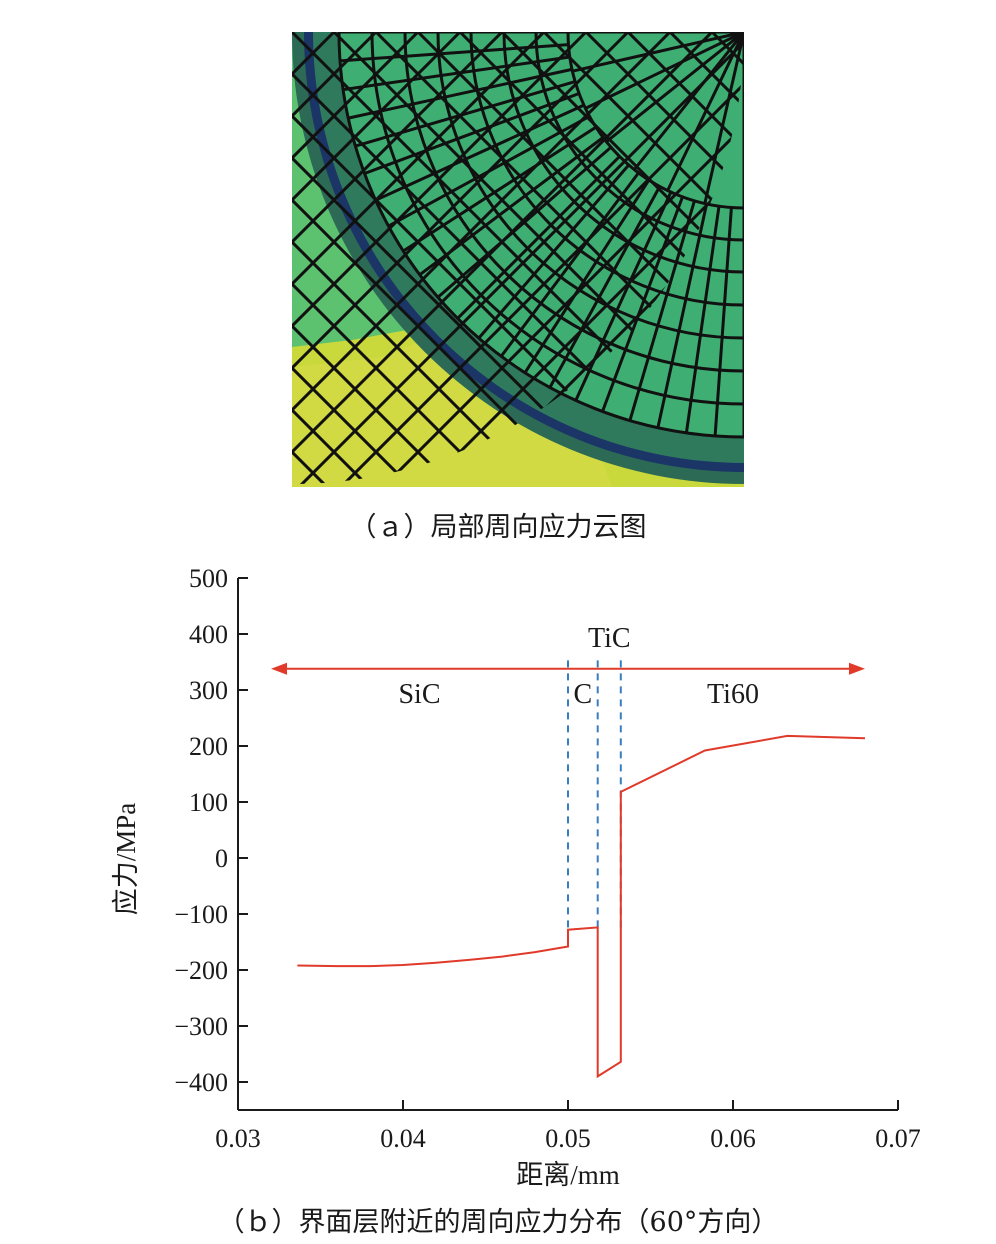 Image resolution: width=996 pixels, height=1244 pixels. Describe the element at coordinates (279, 668) in the screenshot. I see `arrowhead-left` at that location.